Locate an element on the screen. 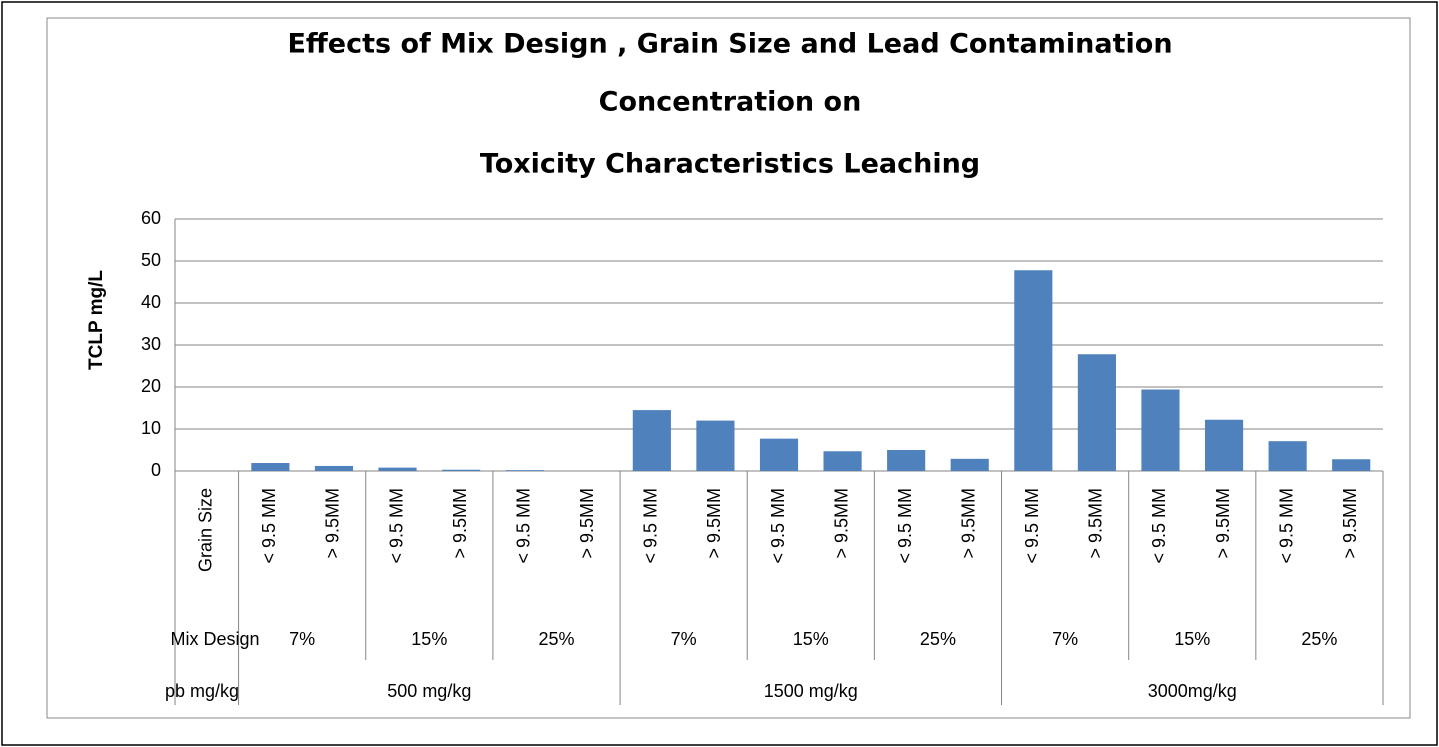 Image resolution: width=1439 pixels, height=747 pixels. pb-group: 500 mg/kg is located at coordinates (429, 691).